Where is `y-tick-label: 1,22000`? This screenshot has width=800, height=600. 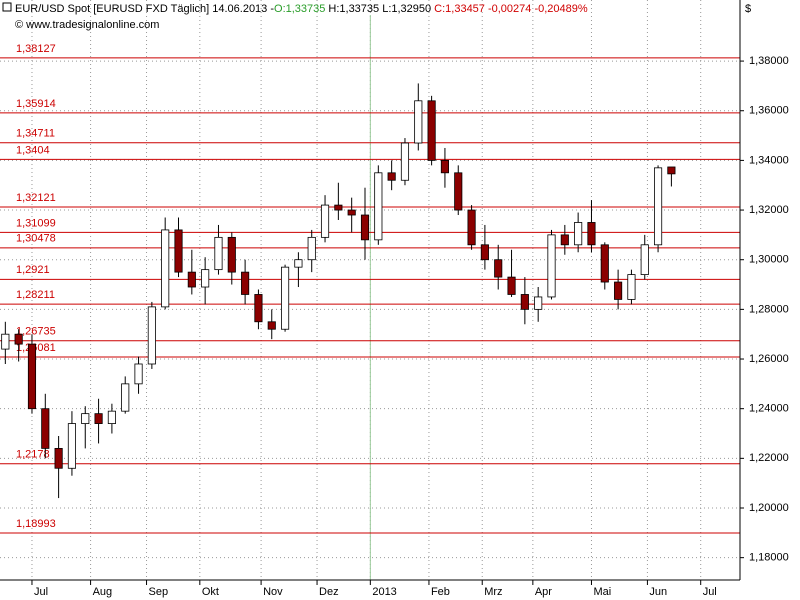
y-tick-label: 1,22000 is located at coordinates (769, 458).